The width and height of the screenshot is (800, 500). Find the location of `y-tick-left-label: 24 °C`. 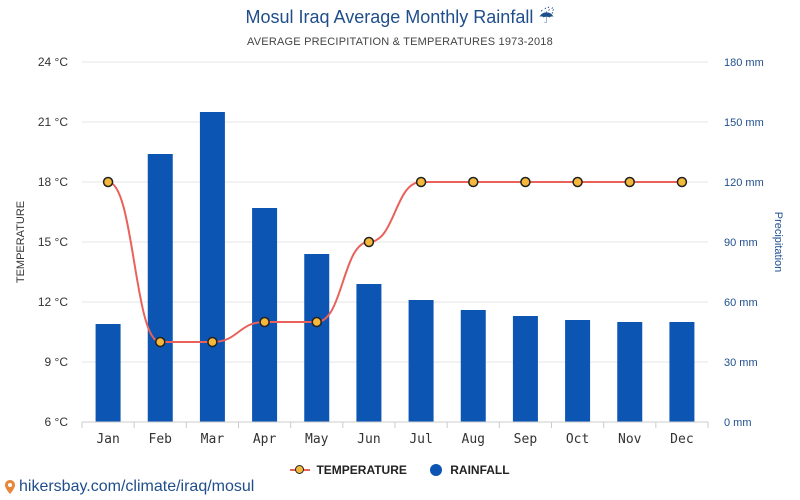

y-tick-left-label: 24 °C is located at coordinates (53, 62).